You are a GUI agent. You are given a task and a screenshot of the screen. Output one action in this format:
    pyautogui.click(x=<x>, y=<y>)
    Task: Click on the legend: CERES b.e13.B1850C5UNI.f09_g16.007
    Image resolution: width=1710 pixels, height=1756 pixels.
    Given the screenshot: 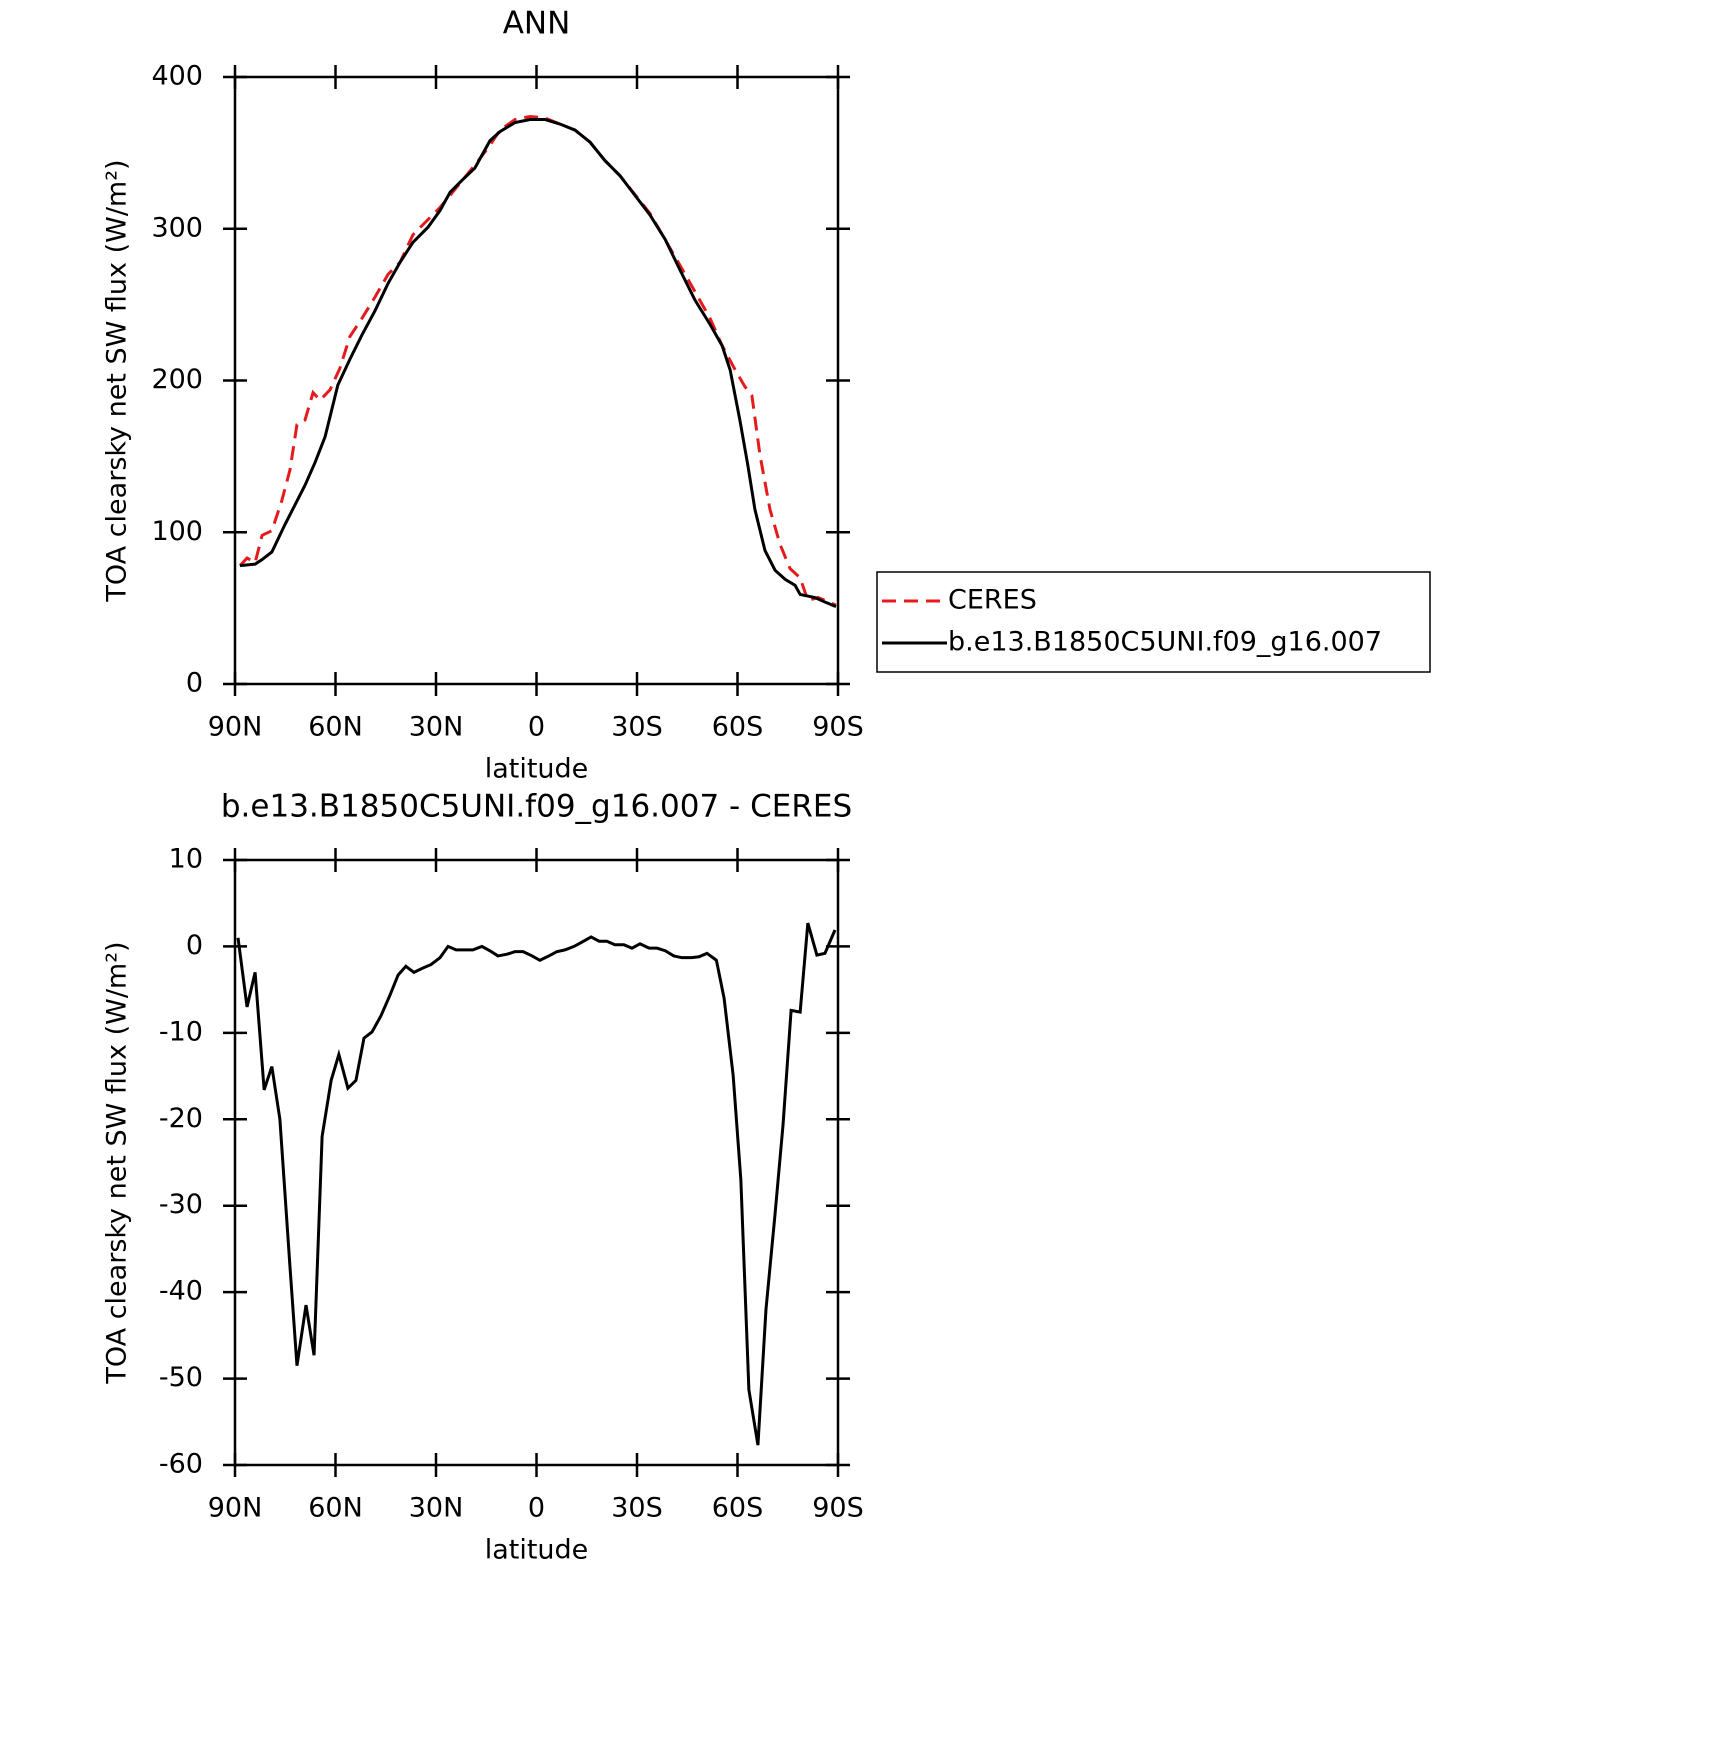 What is the action you would take?
    pyautogui.click(x=1153, y=622)
    